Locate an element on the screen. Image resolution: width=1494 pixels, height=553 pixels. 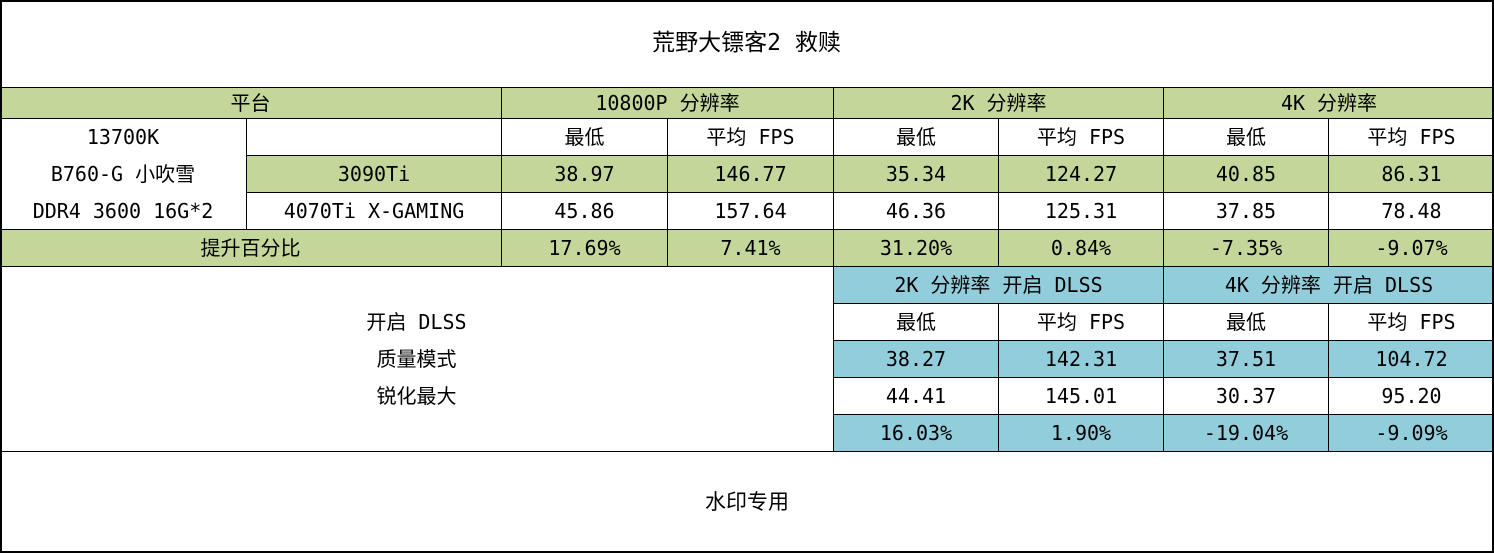
empty-cell is located at coordinates (374, 137).